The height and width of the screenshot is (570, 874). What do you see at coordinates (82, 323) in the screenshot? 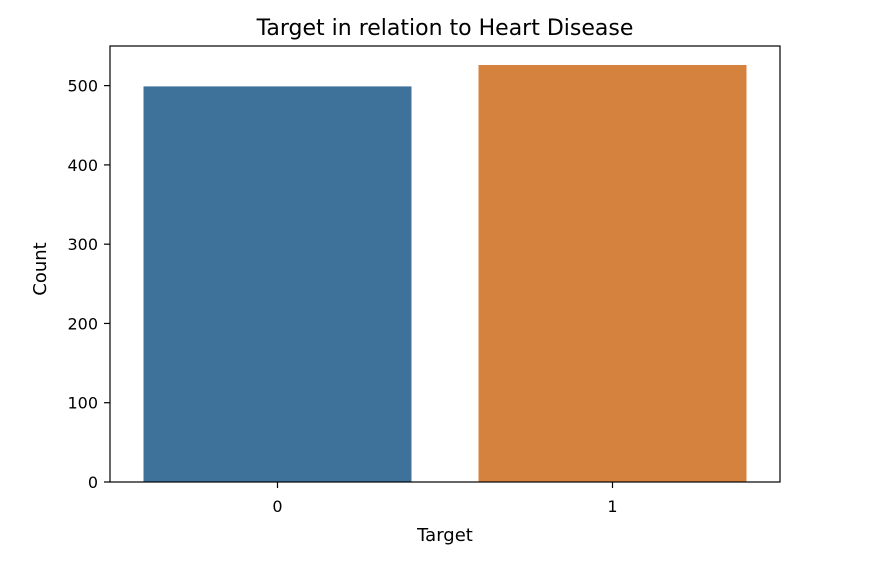
I see `y-tick-label: 200` at bounding box center [82, 323].